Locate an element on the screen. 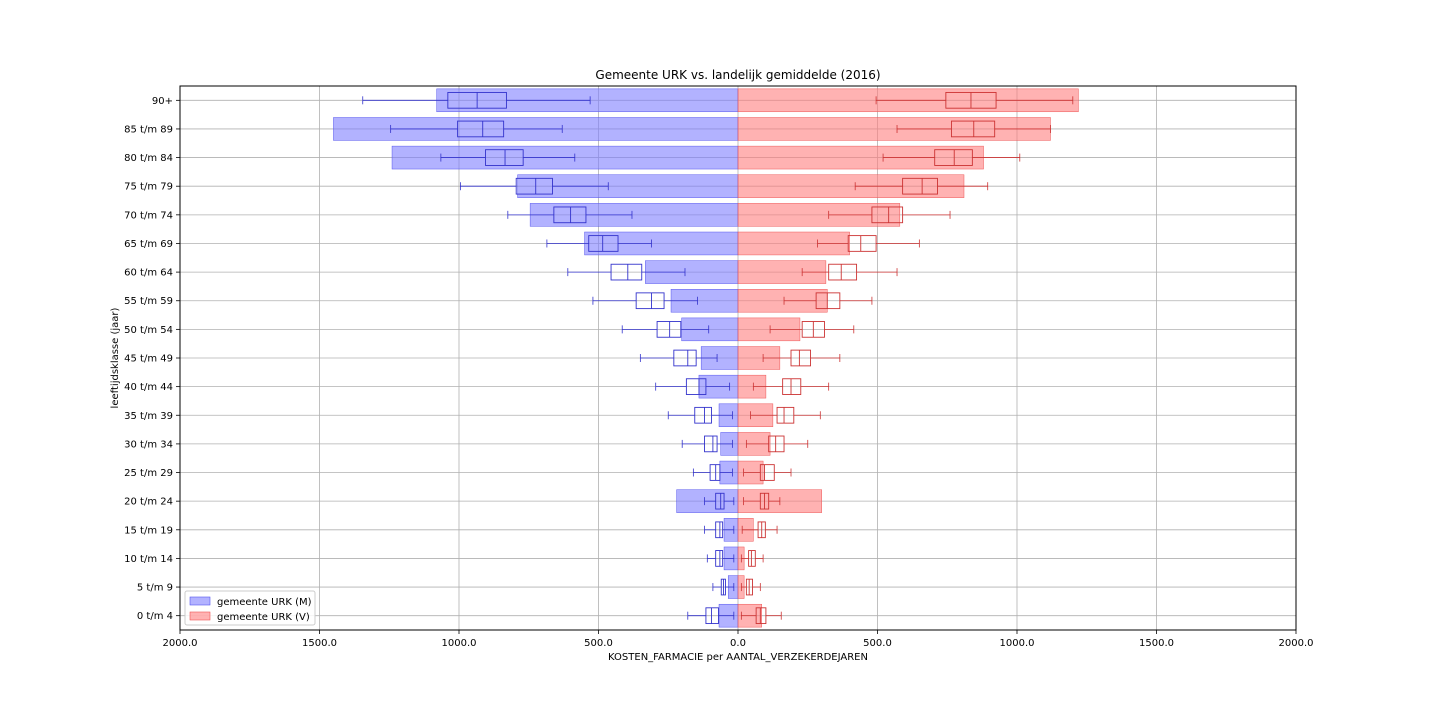  y-tick-label: 70 t/m 74 is located at coordinates (148, 215).